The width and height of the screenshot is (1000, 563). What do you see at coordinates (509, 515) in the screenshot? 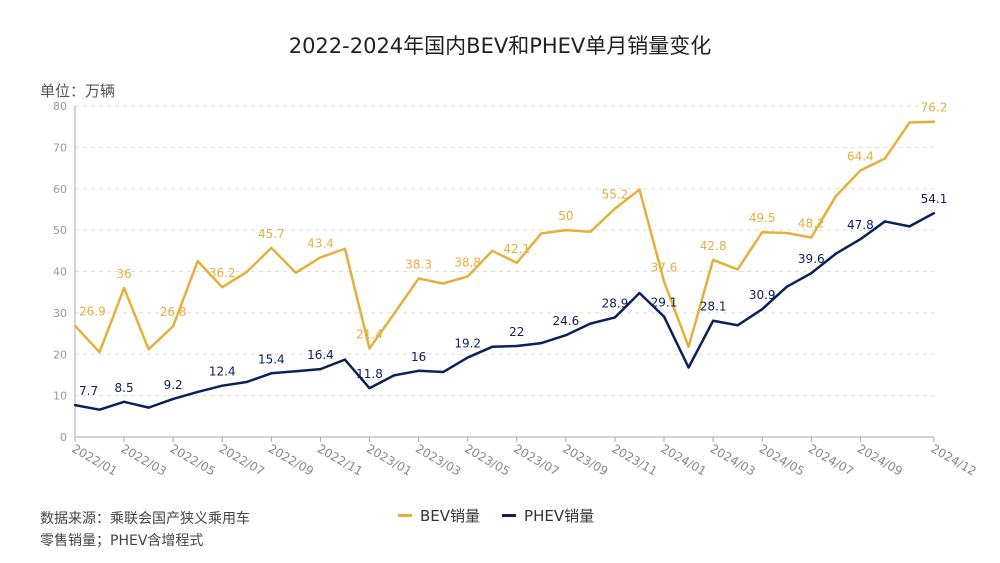
I see `legend-swatch-phev` at bounding box center [509, 515].